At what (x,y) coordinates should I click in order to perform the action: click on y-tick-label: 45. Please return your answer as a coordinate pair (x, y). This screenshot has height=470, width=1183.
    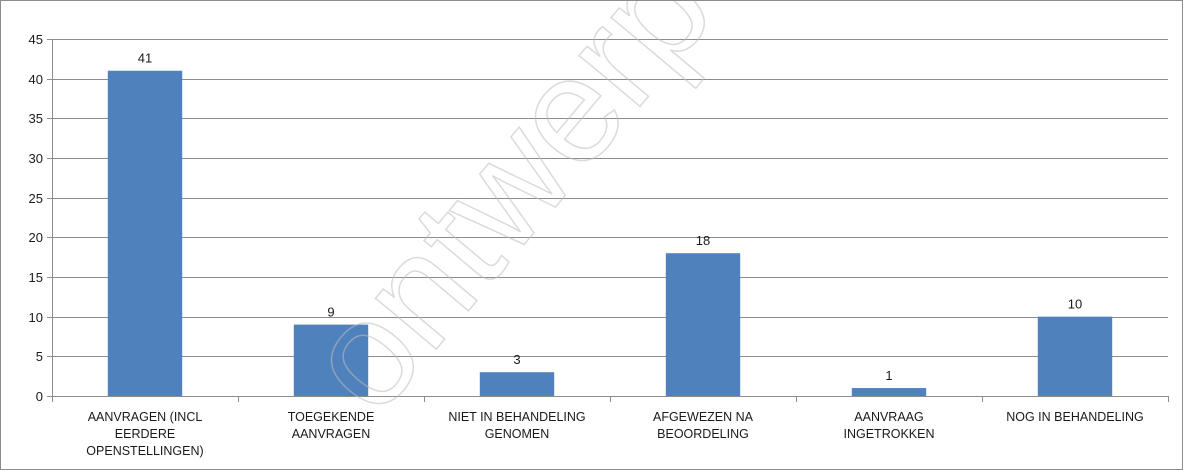
    Looking at the image, I should click on (36, 39).